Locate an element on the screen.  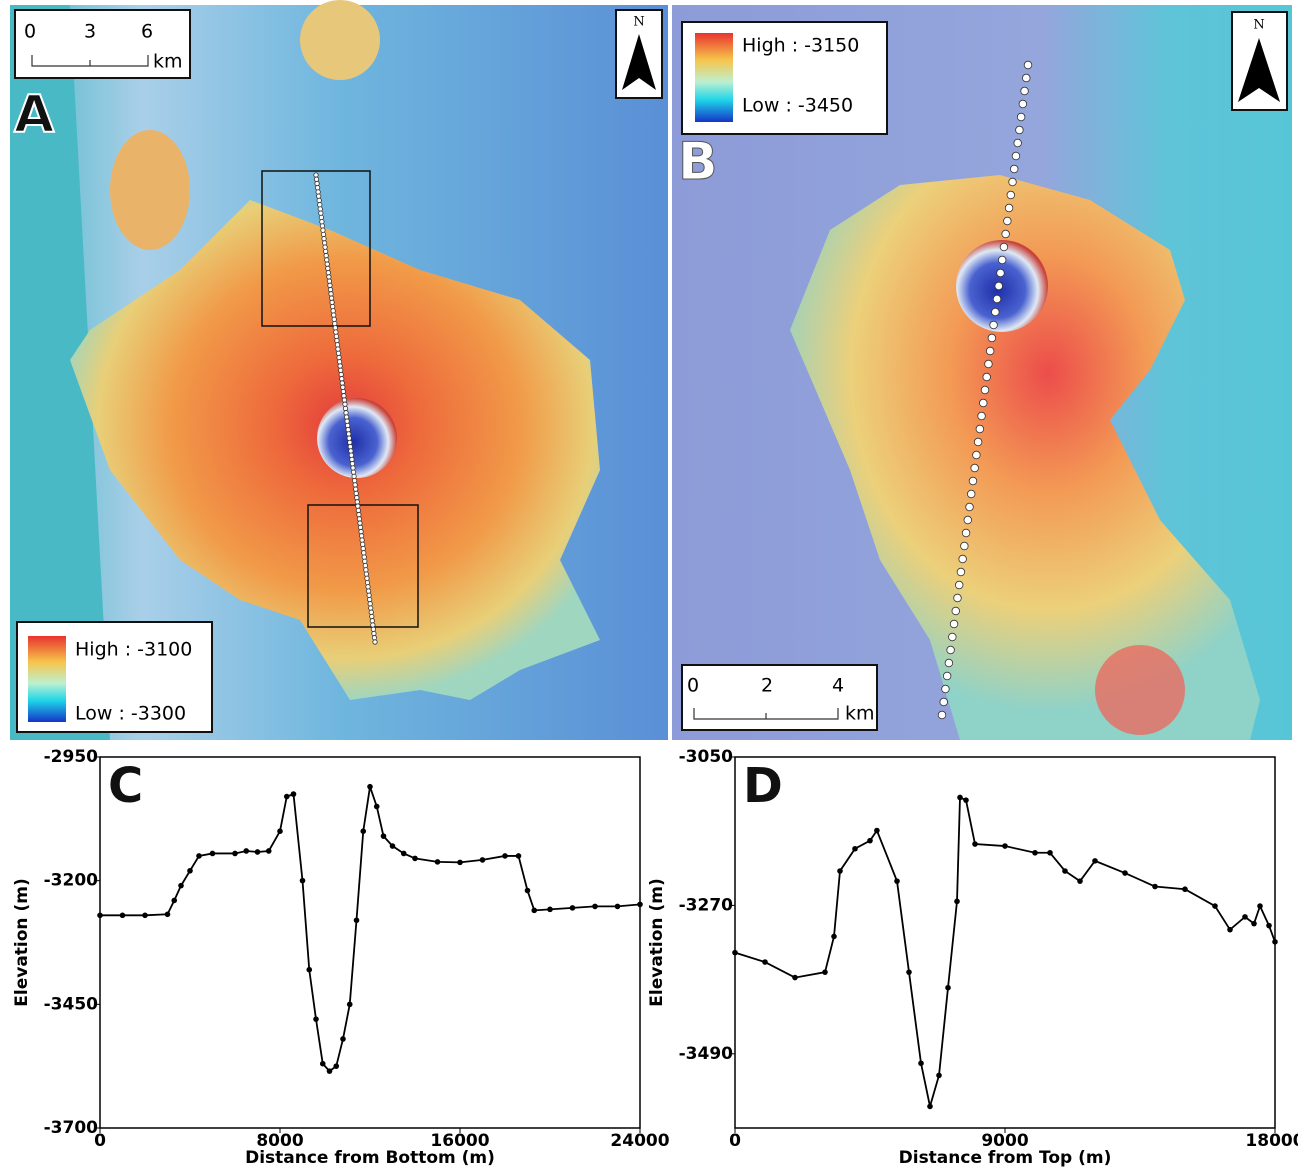
scale-label: 6 is located at coordinates (147, 32).